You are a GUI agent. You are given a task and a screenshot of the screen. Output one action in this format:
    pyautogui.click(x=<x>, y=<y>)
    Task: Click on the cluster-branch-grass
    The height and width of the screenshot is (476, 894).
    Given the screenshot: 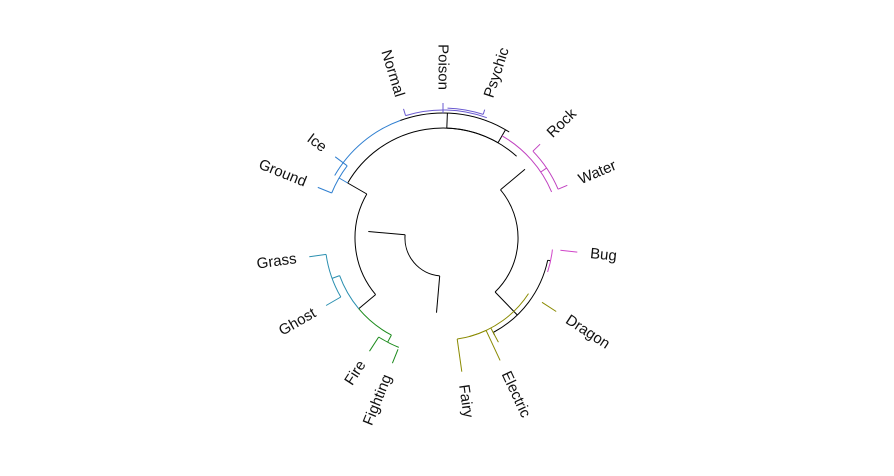 What is the action you would take?
    pyautogui.click(x=335, y=277)
    